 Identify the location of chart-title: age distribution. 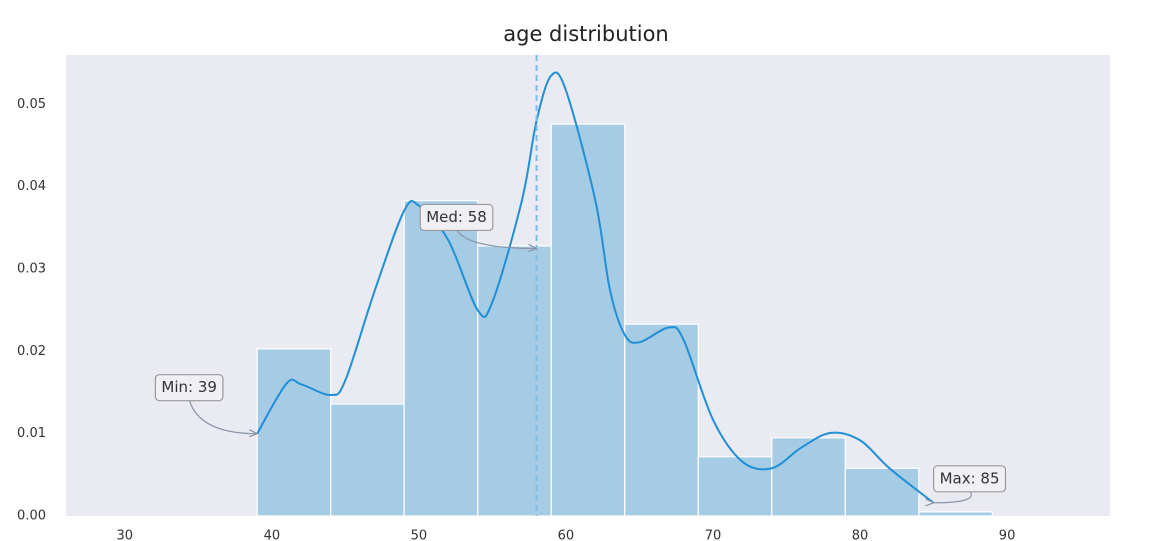
(585, 34).